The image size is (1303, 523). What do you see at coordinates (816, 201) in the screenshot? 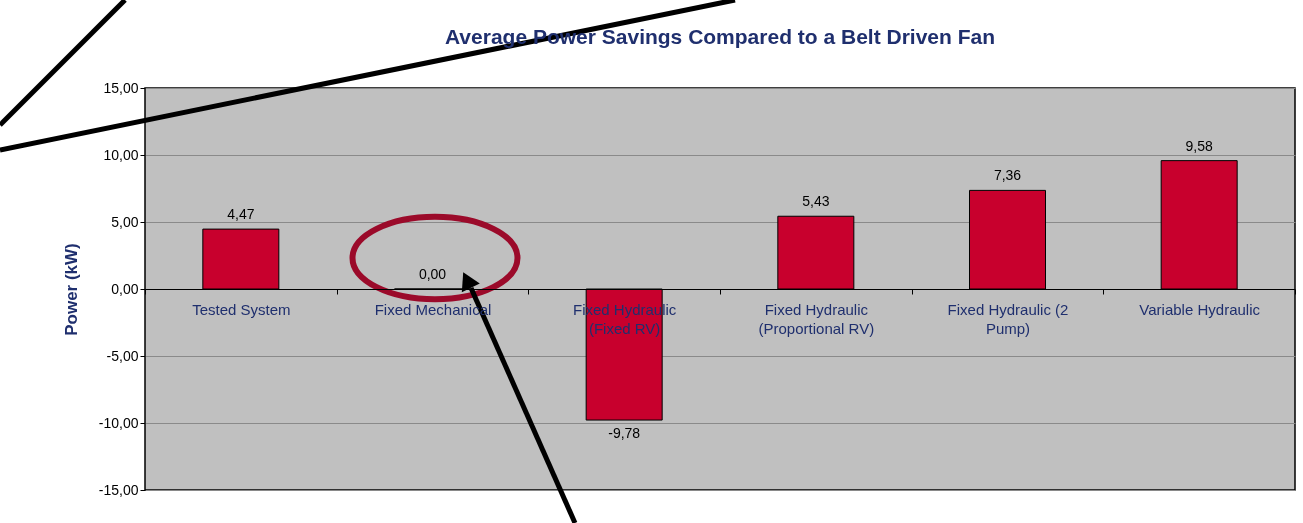
I see `data-label: 5,43` at bounding box center [816, 201].